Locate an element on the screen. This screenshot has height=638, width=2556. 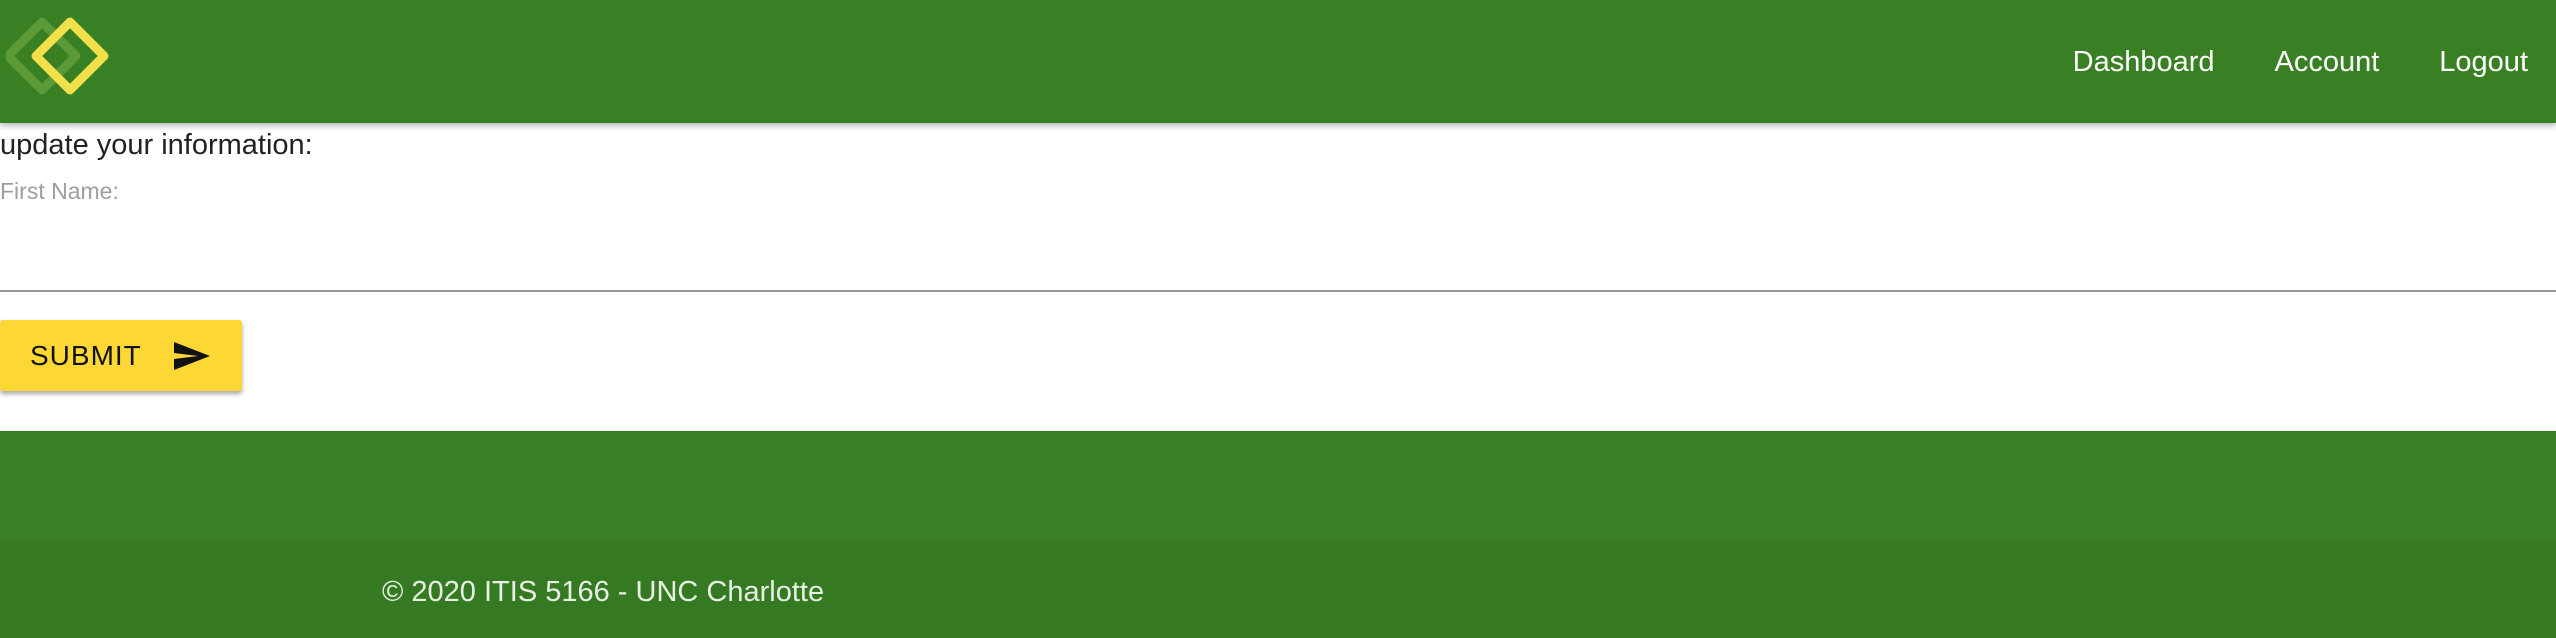
nav-link-logout: Logout is located at coordinates (2483, 61).